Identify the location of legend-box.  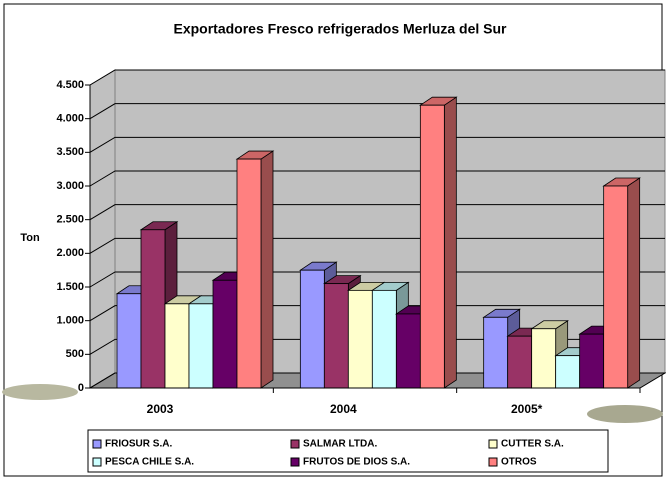
(348, 451).